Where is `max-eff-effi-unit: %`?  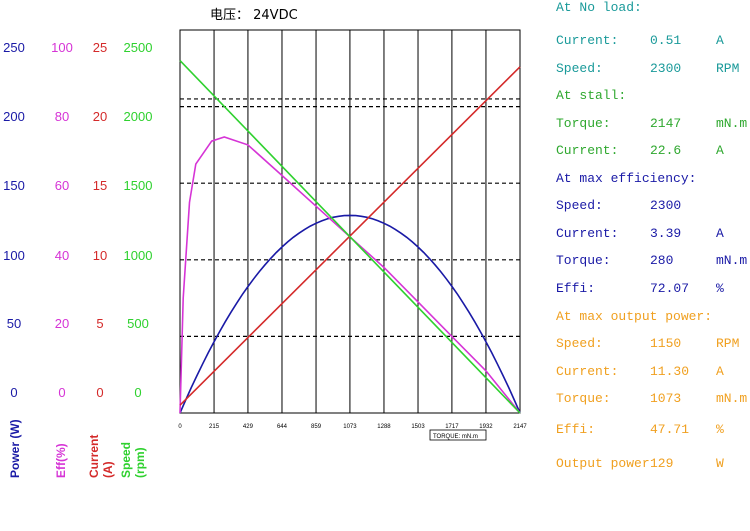 max-eff-effi-unit: % is located at coordinates (720, 288).